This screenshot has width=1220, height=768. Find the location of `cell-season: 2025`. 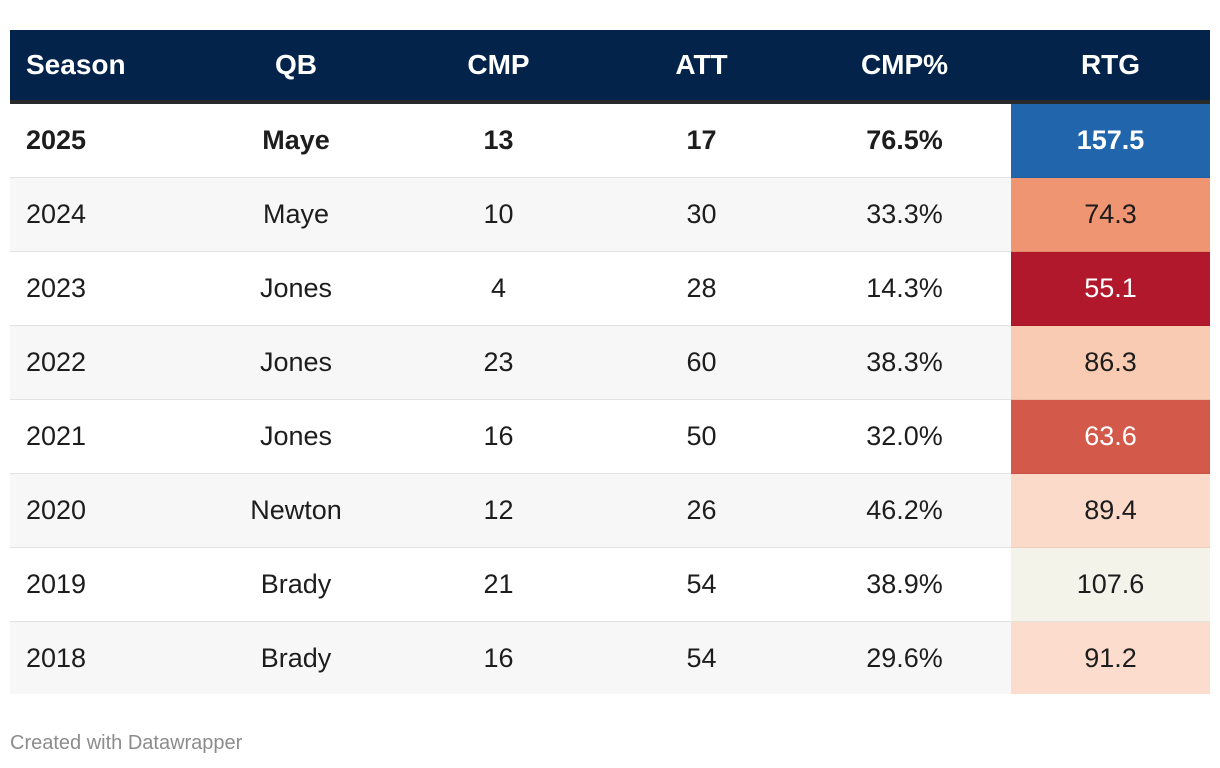

cell-season: 2025 is located at coordinates (105, 140).